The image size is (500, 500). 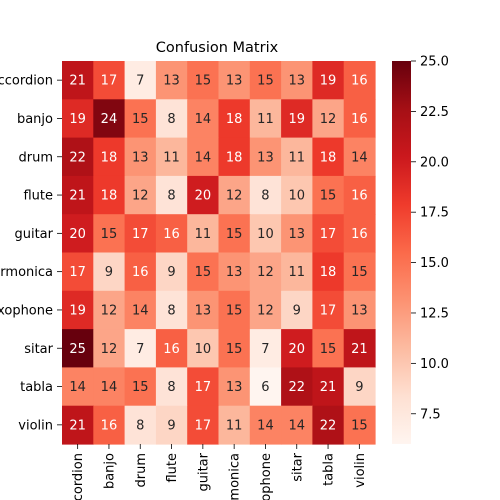 I want to click on cell-value-label: 10, so click(x=265, y=234).